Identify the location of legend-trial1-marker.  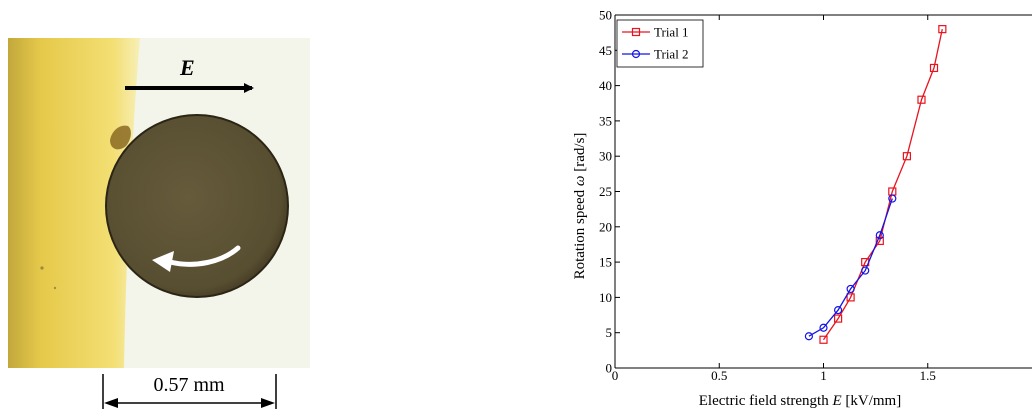
(636, 32).